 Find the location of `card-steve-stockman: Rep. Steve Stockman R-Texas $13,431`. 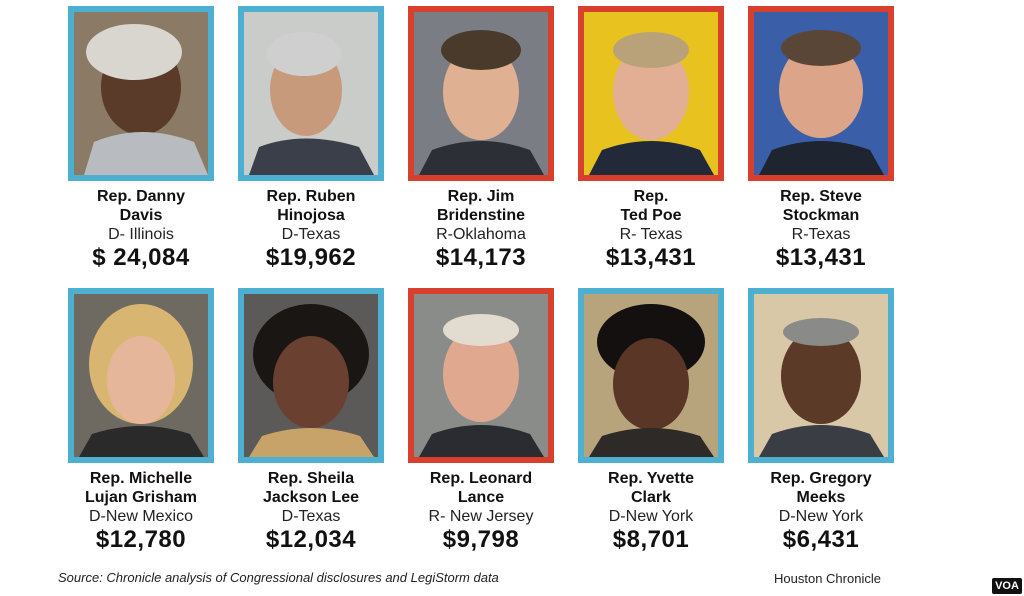

card-steve-stockman: Rep. Steve Stockman R-Texas $13,431 is located at coordinates (821, 139).